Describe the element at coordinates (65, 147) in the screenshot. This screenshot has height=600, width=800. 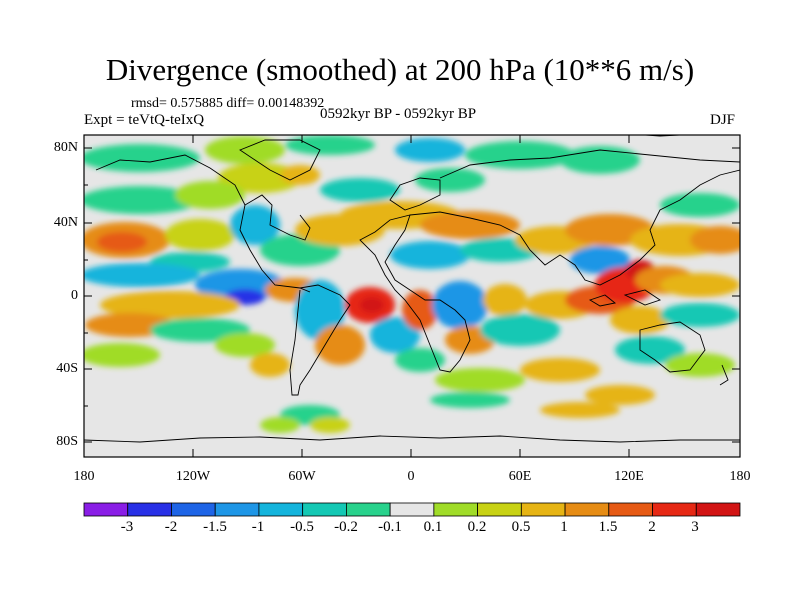
I see `lat-label-80n: 80N` at that location.